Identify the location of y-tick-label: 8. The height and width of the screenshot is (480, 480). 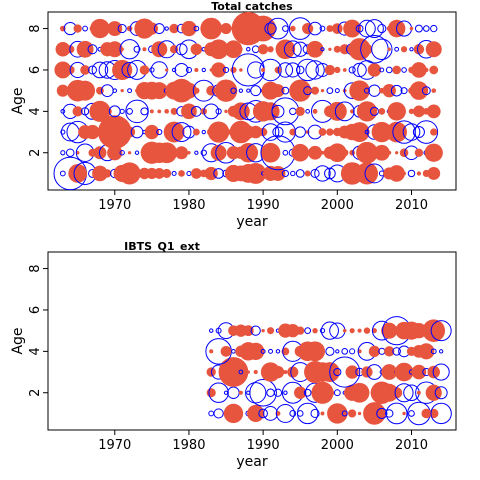
(35, 268).